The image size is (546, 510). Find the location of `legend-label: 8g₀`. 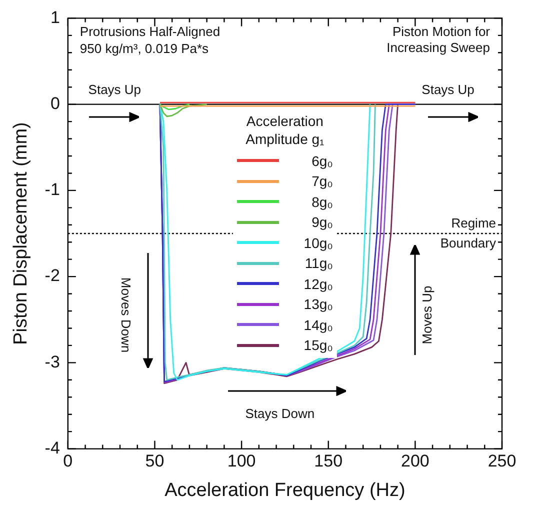

legend-label: 8g₀ is located at coordinates (322, 202).